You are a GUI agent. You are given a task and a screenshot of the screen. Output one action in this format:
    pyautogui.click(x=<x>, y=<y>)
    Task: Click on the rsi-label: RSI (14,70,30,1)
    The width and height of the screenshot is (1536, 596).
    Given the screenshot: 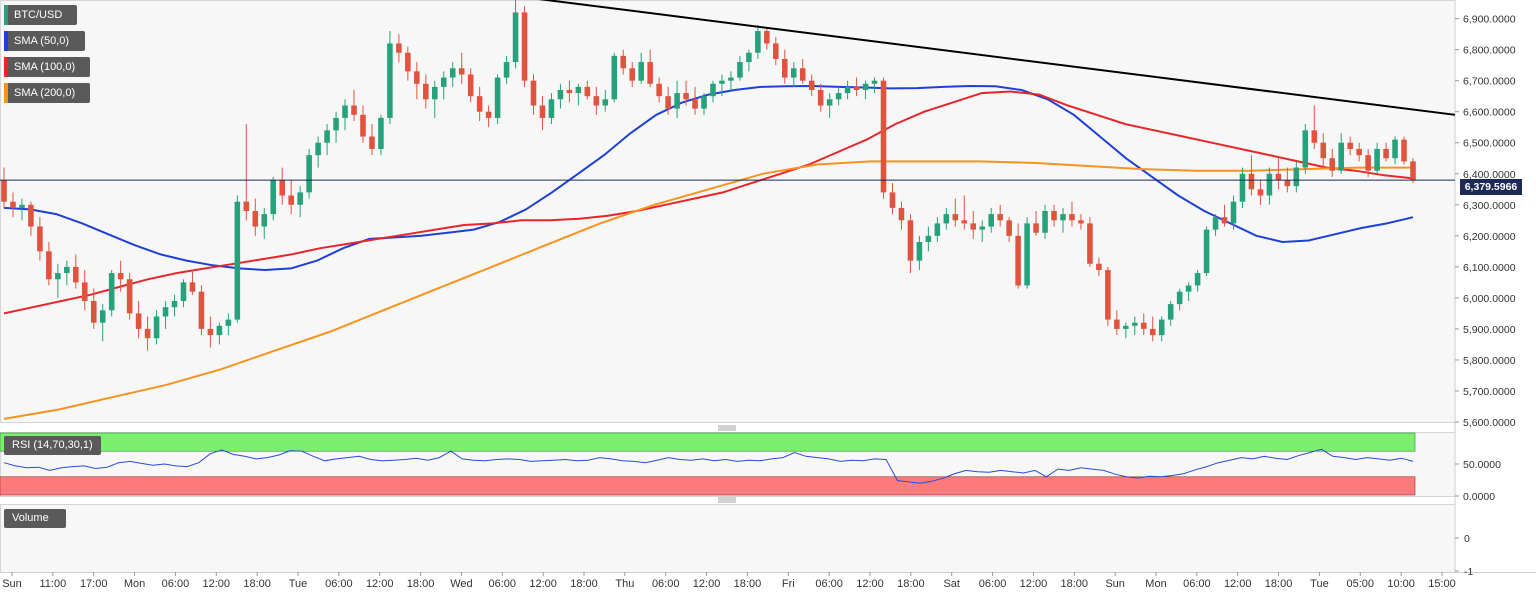 What is the action you would take?
    pyautogui.click(x=52, y=445)
    